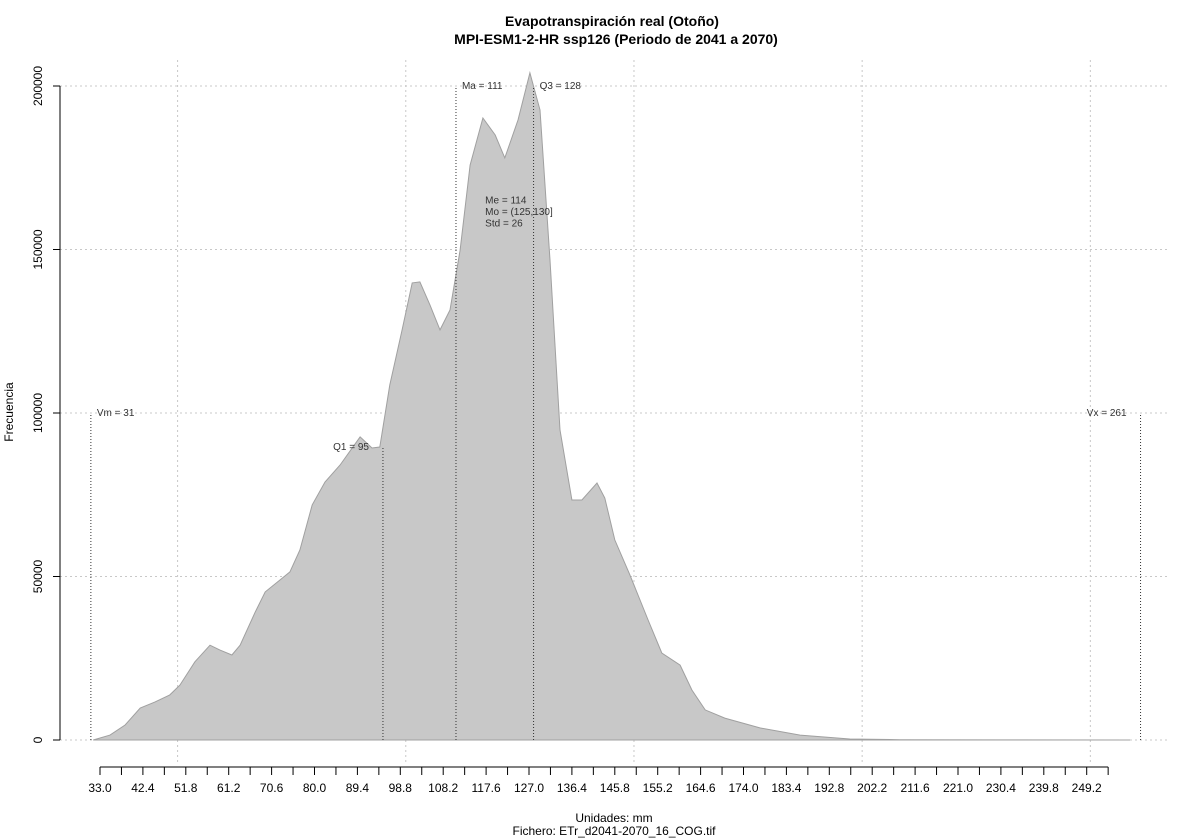 This screenshot has width=1200, height=840. Describe the element at coordinates (486, 788) in the screenshot. I see `x-tick-label: 117.6` at that location.